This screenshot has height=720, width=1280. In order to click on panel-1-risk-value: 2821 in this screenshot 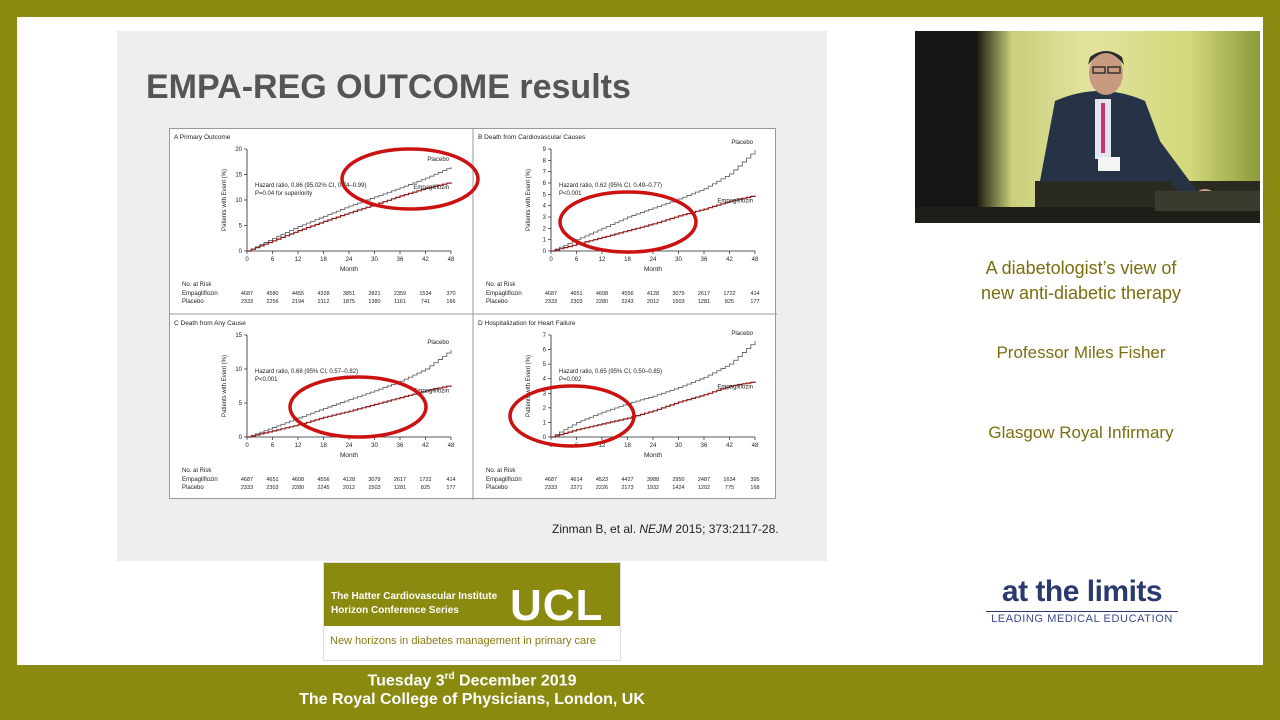, I will do `click(374, 294)`.